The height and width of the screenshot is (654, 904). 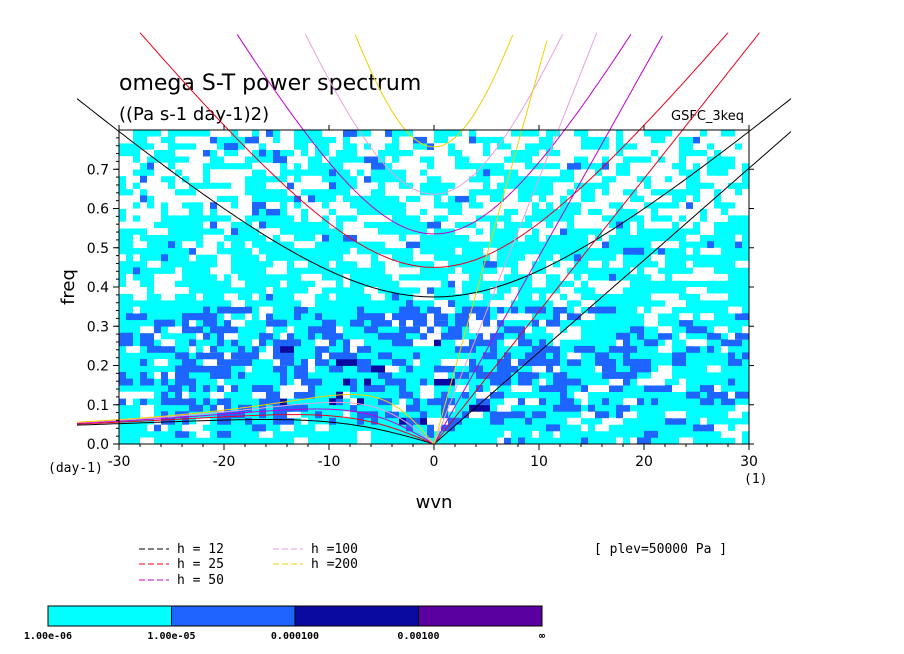 What do you see at coordinates (295, 636) in the screenshot?
I see `colorbar-label: 0.000100` at bounding box center [295, 636].